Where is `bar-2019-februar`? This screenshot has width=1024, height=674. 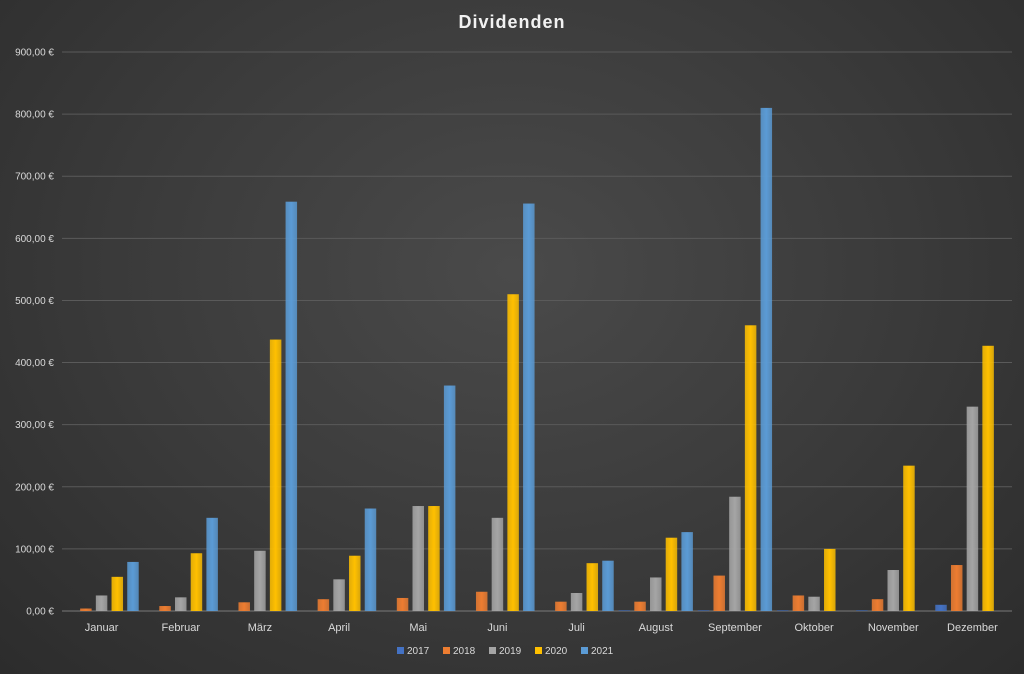
bar-2019-februar is located at coordinates (181, 604).